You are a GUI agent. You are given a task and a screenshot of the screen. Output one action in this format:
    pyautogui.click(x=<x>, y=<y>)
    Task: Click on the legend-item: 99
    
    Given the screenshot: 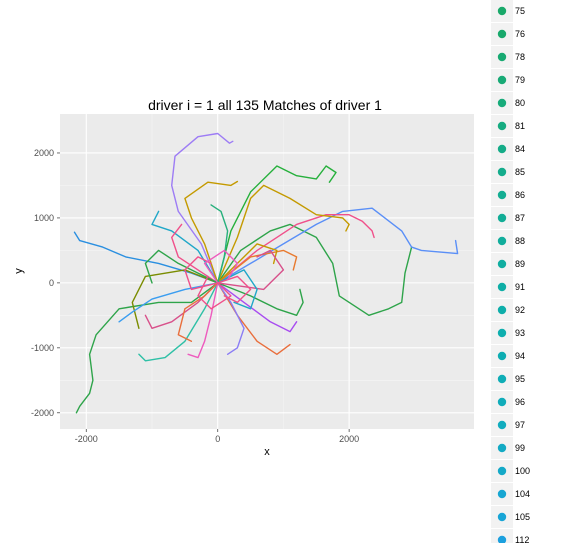 What is the action you would take?
    pyautogui.click(x=508, y=448)
    